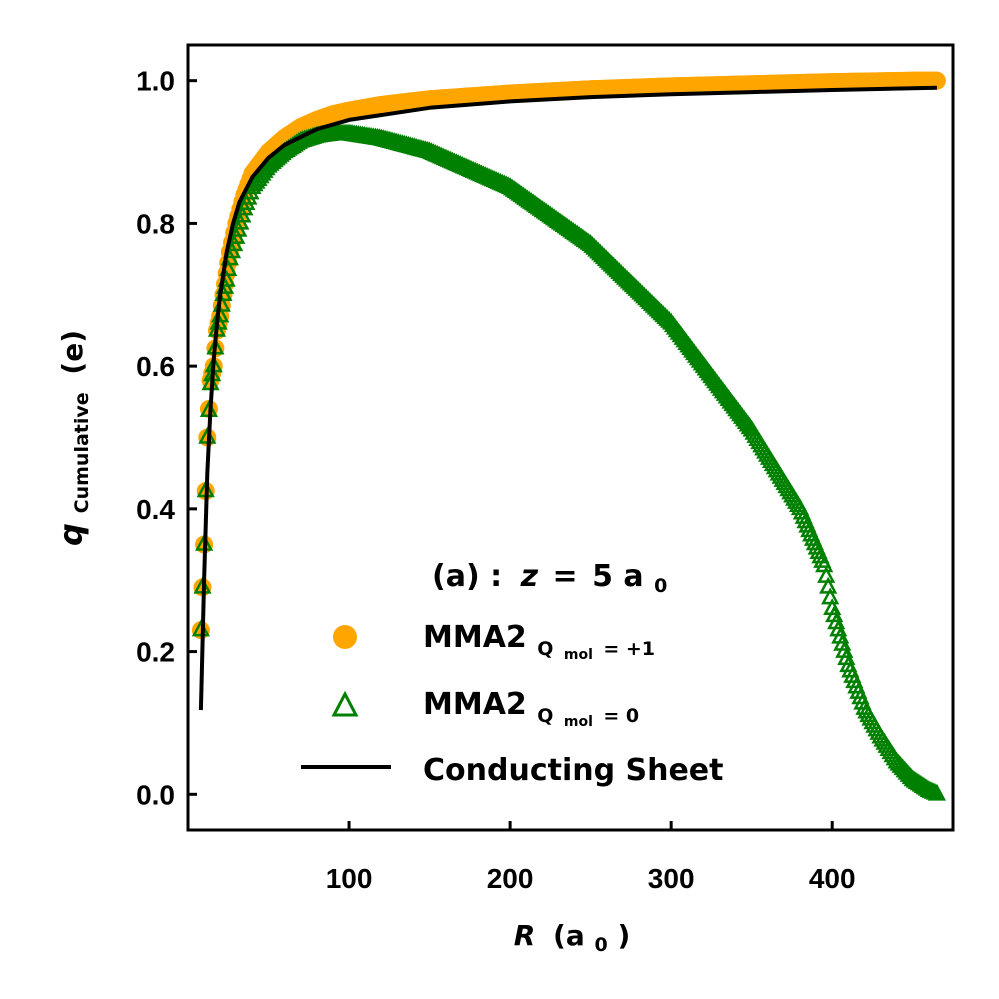 This screenshot has height=999, width=999. I want to click on x-axis-unit-close: ), so click(623, 935).